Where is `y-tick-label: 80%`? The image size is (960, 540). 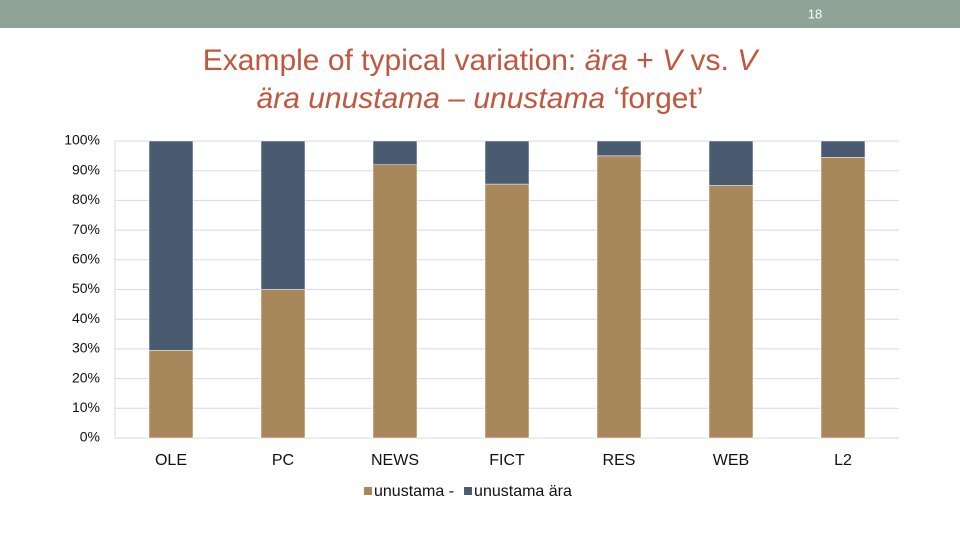
y-tick-label: 80% is located at coordinates (86, 199).